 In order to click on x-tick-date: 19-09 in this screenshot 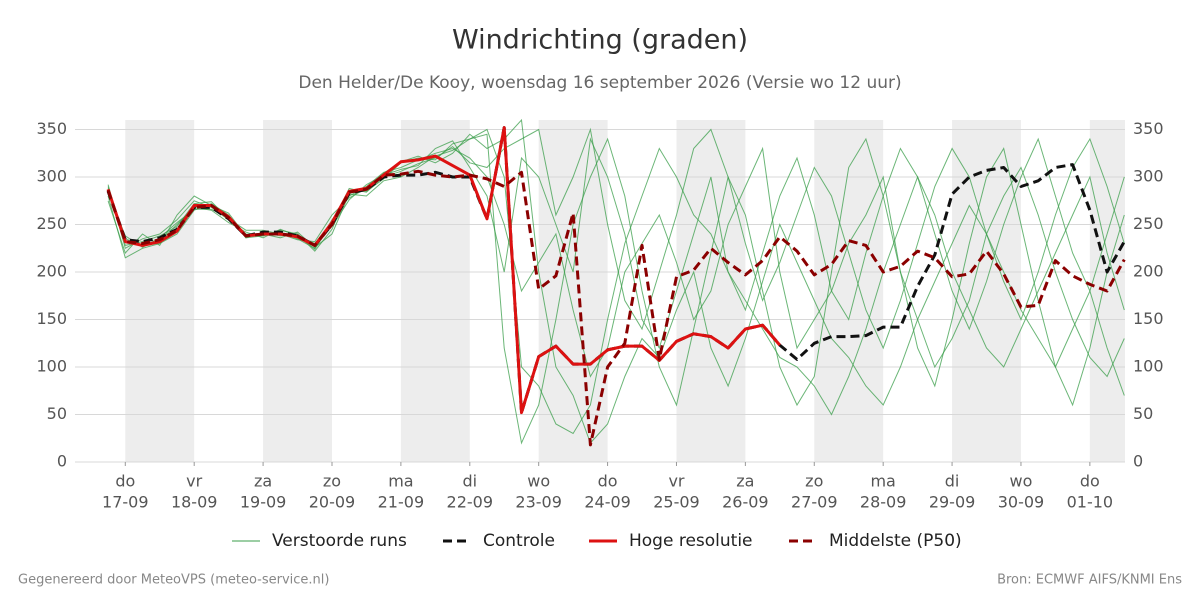, I will do `click(263, 502)`.